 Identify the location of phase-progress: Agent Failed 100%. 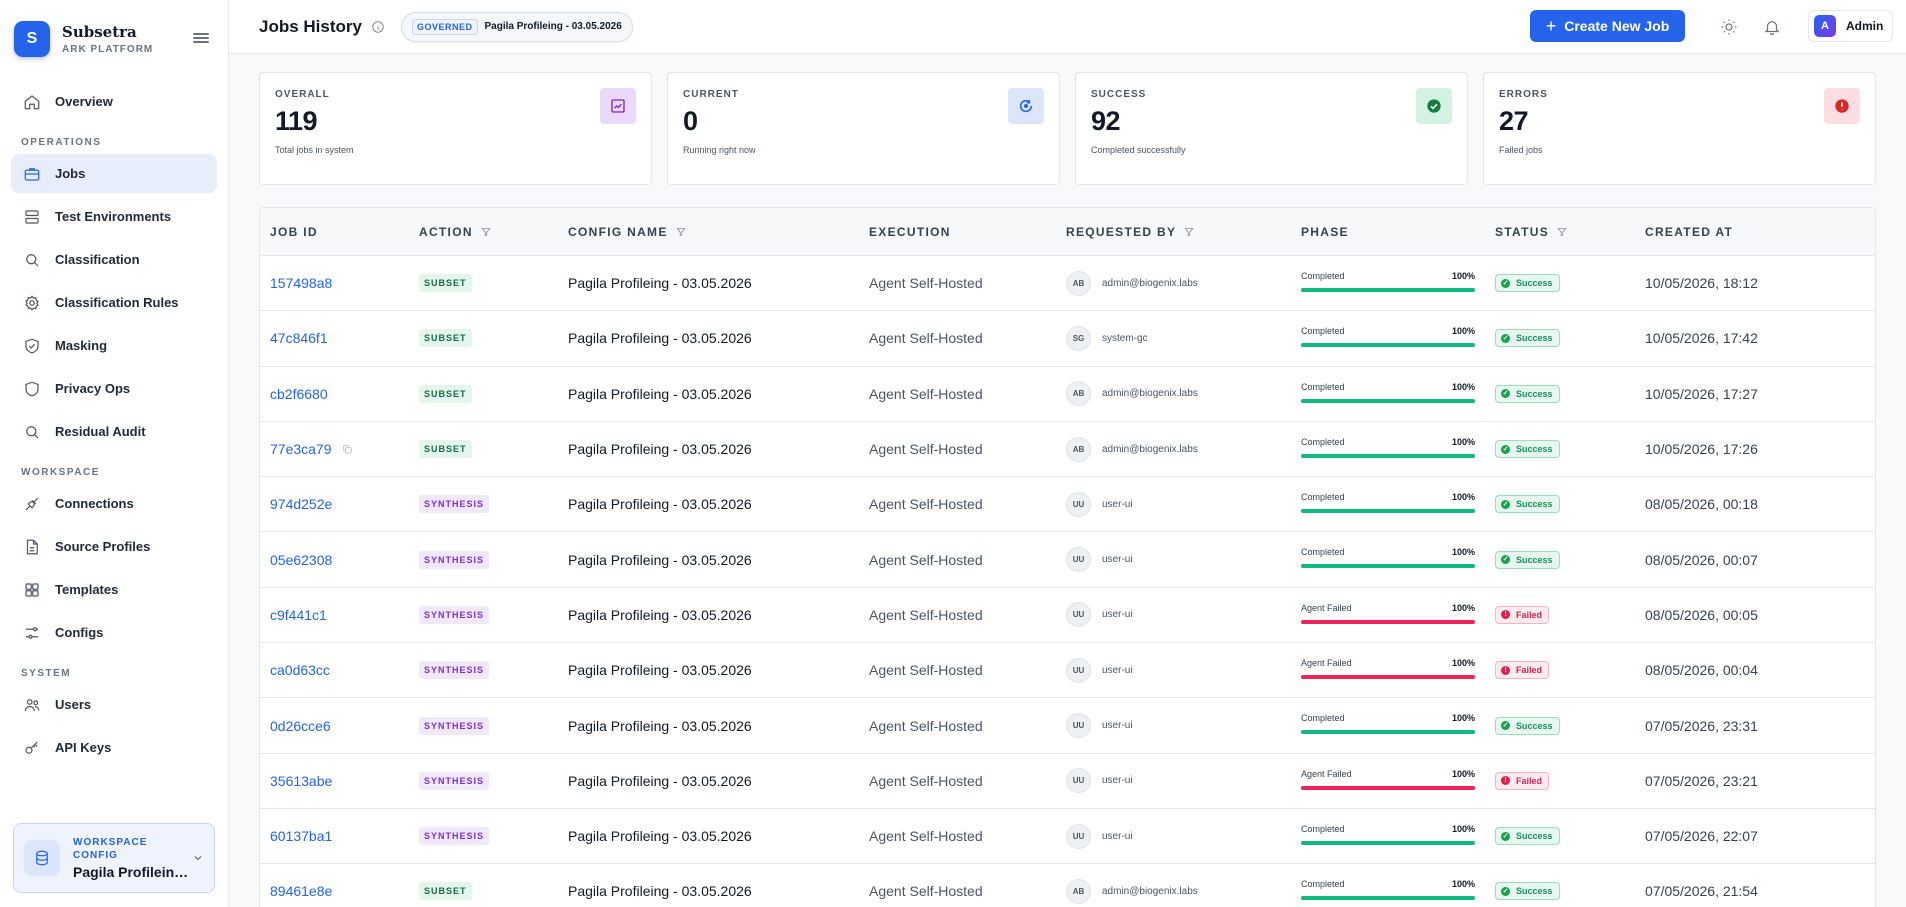
(1388, 613).